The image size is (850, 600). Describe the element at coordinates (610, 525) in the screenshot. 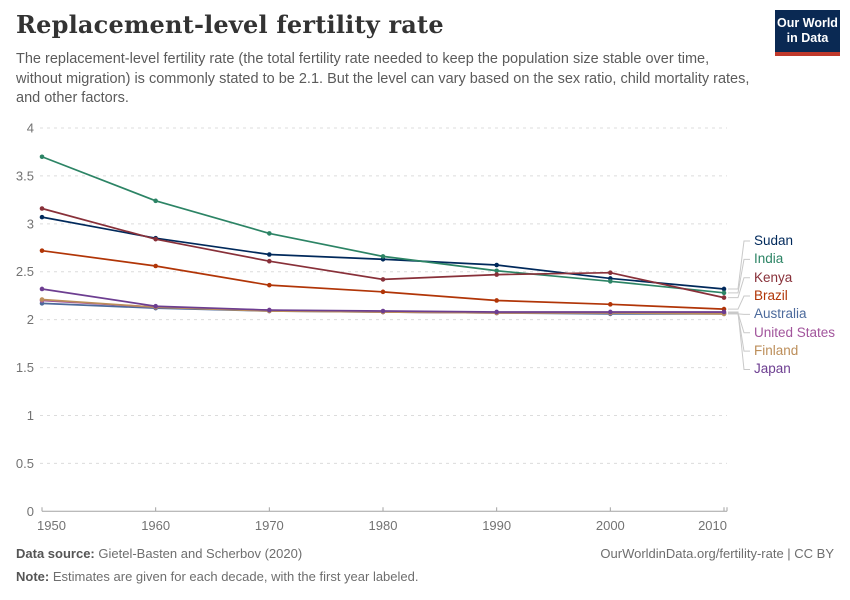

I see `x-tick-label: 2000` at that location.